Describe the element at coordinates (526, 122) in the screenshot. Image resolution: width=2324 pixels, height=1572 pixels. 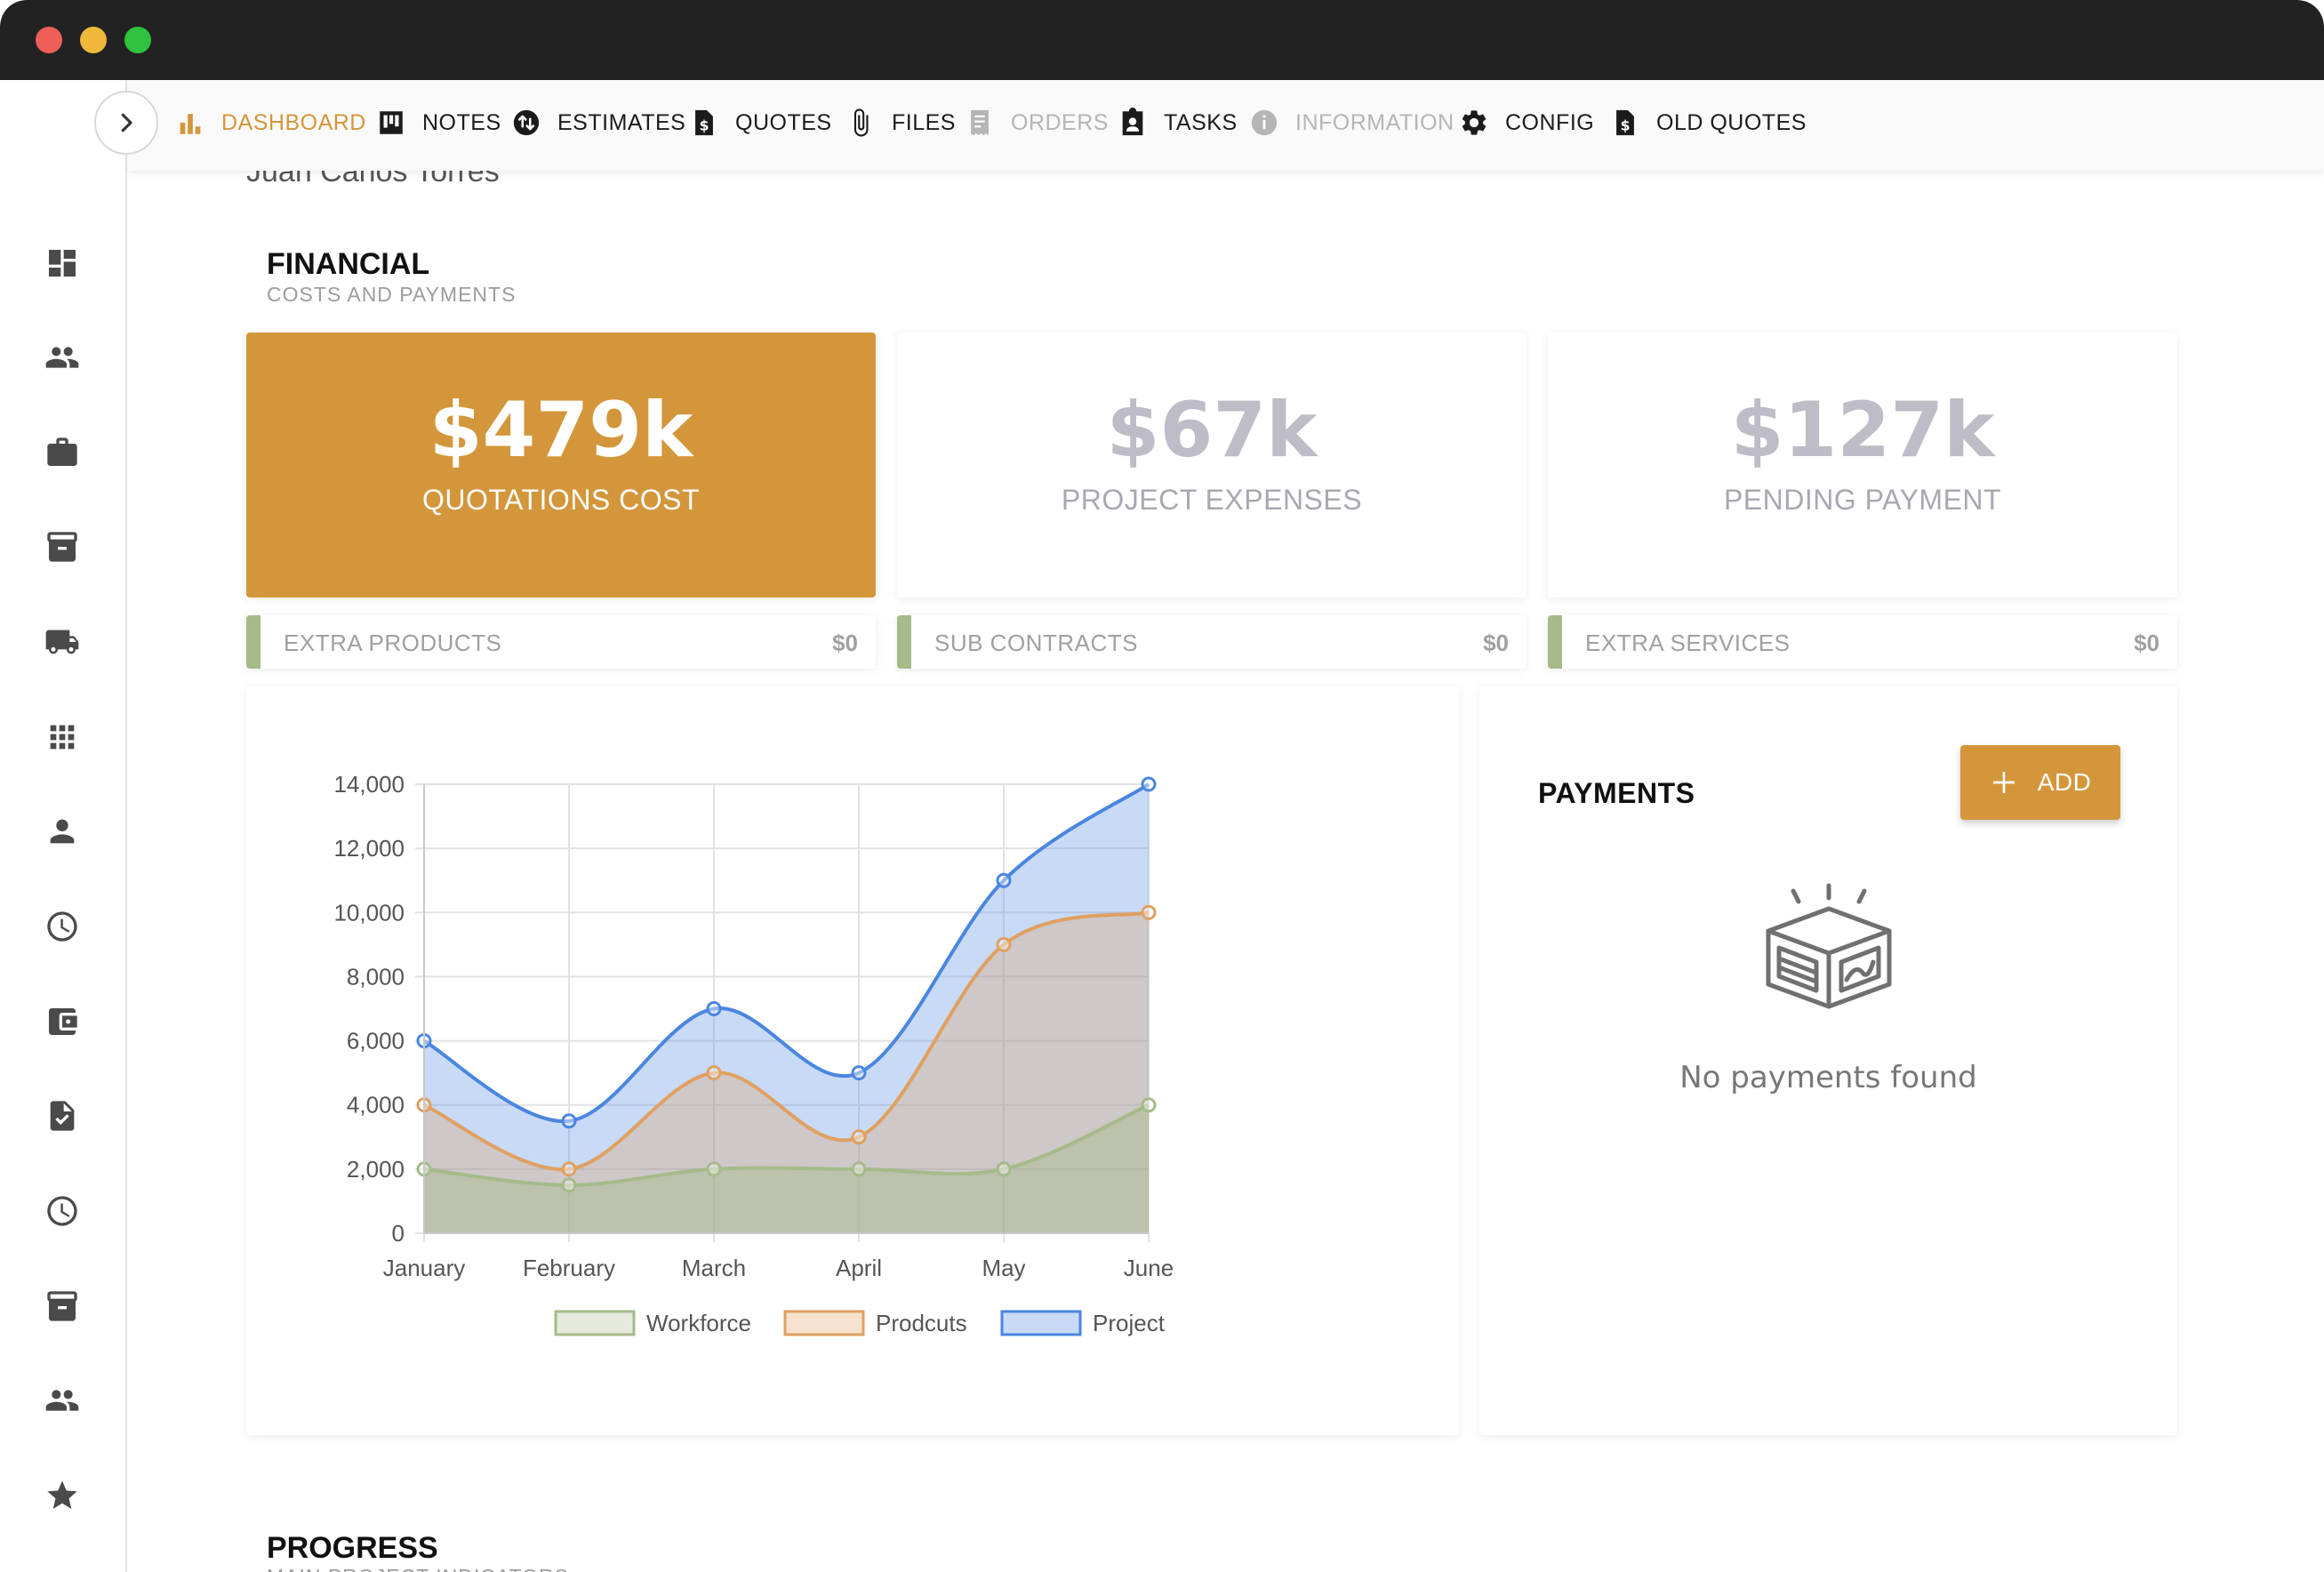
I see `sync-arrows-icon` at that location.